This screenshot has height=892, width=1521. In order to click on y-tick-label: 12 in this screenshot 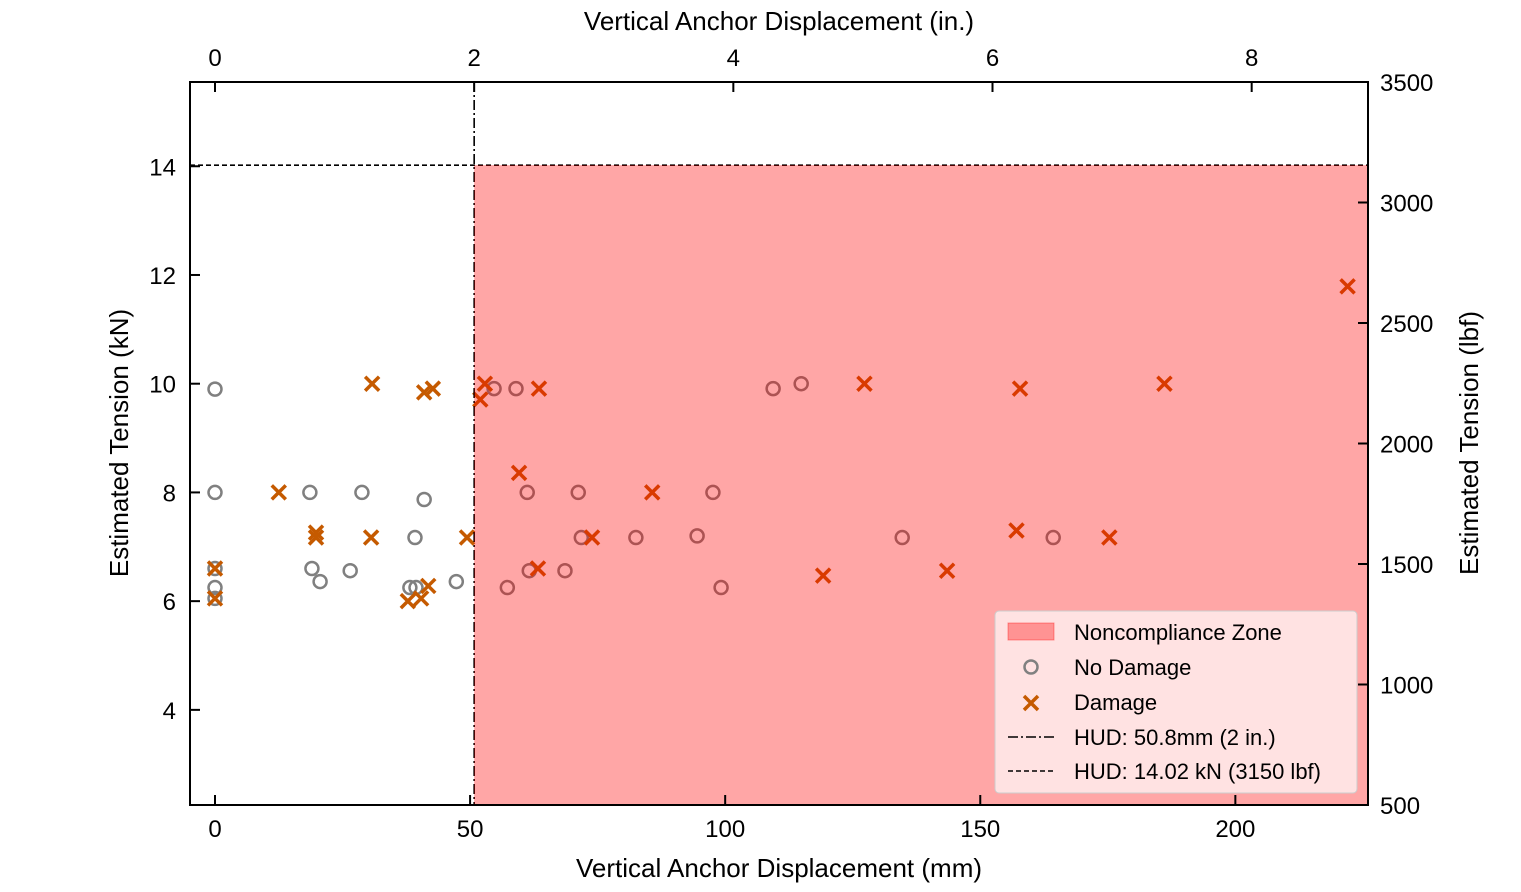, I will do `click(162, 276)`.